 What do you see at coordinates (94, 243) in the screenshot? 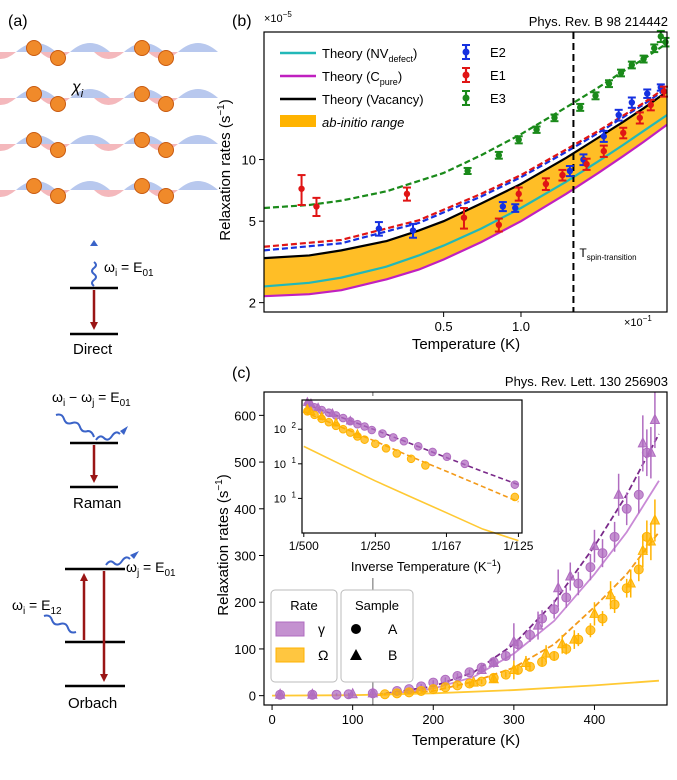
I see `direct-phonon-arrowhead` at bounding box center [94, 243].